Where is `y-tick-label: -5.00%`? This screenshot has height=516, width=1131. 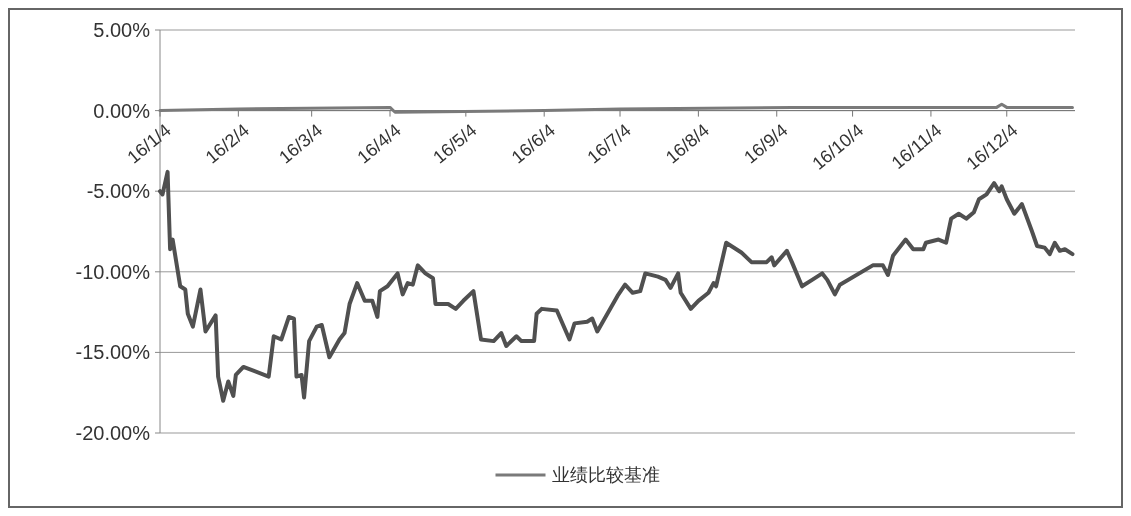
y-tick-label: -5.00% is located at coordinates (118, 191).